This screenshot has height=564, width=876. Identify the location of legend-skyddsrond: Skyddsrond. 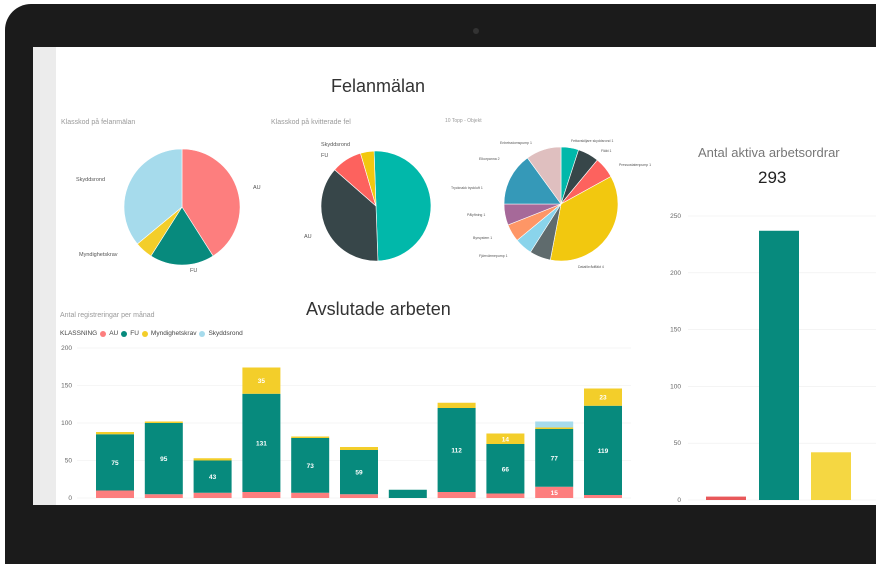
(225, 333).